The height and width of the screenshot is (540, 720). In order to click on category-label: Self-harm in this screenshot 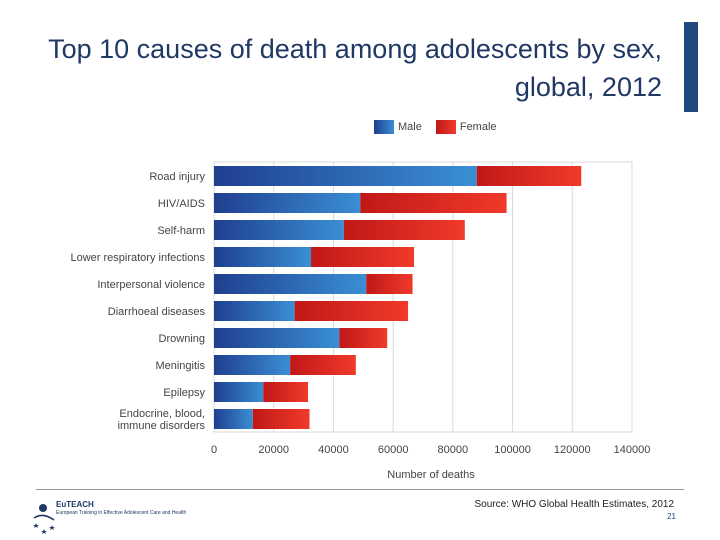, I will do `click(181, 231)`.